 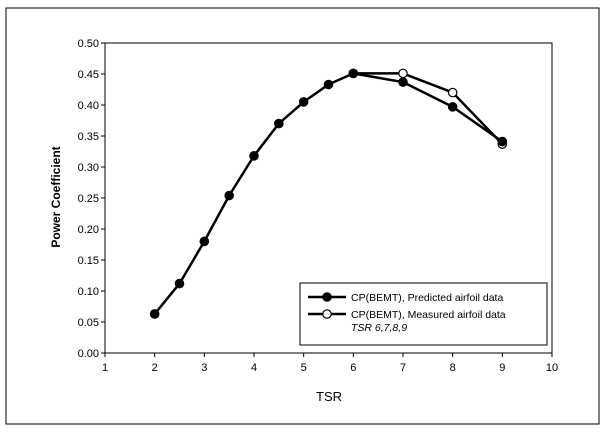 I want to click on x-tick-label: 10, so click(x=552, y=368).